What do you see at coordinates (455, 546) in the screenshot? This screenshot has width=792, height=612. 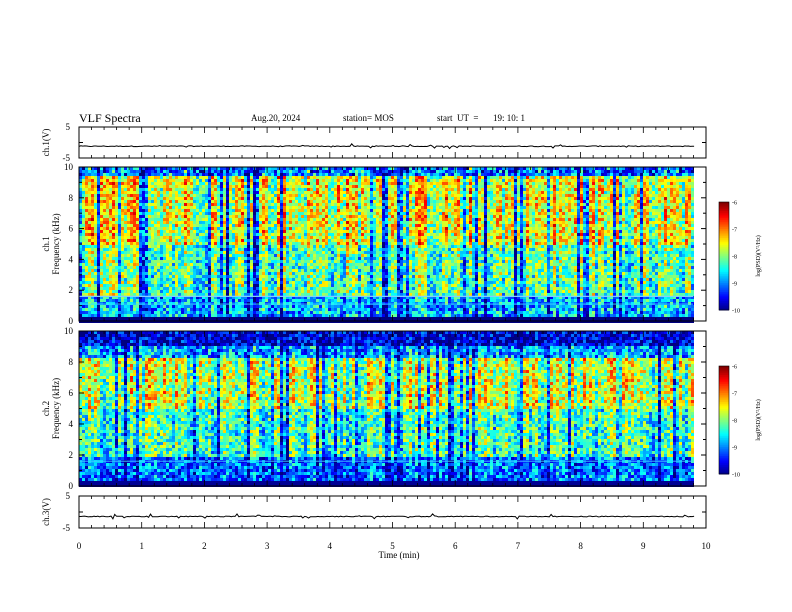 I see `x-tick-label: 6` at bounding box center [455, 546].